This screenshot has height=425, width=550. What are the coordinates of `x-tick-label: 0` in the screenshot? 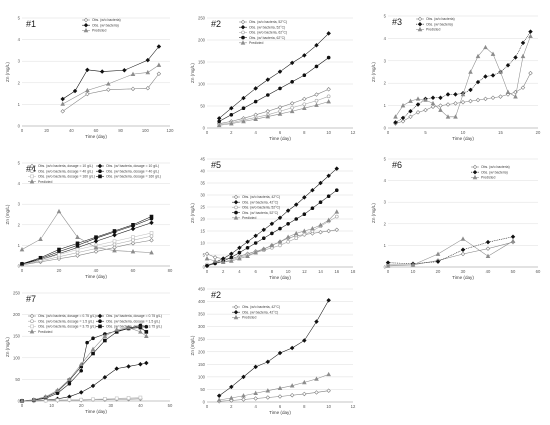 It's located at (22, 270).